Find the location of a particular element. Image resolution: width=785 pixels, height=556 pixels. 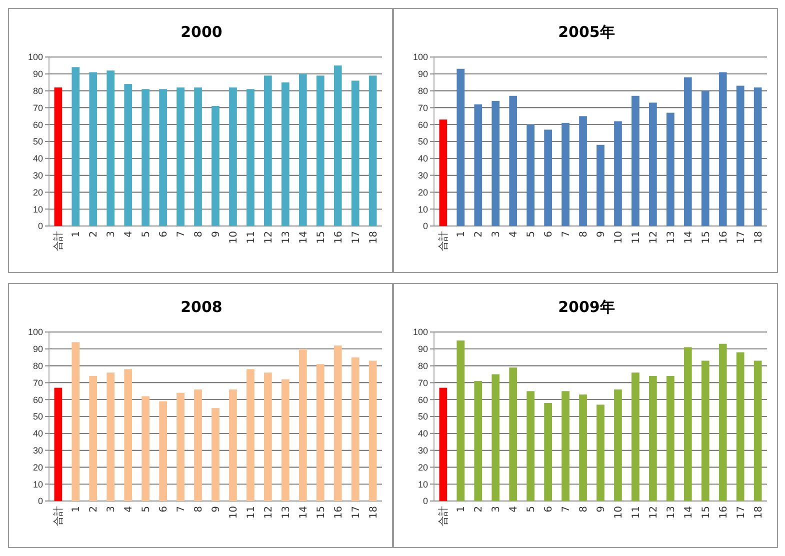

y-tick-label: 50 is located at coordinates (37, 141).